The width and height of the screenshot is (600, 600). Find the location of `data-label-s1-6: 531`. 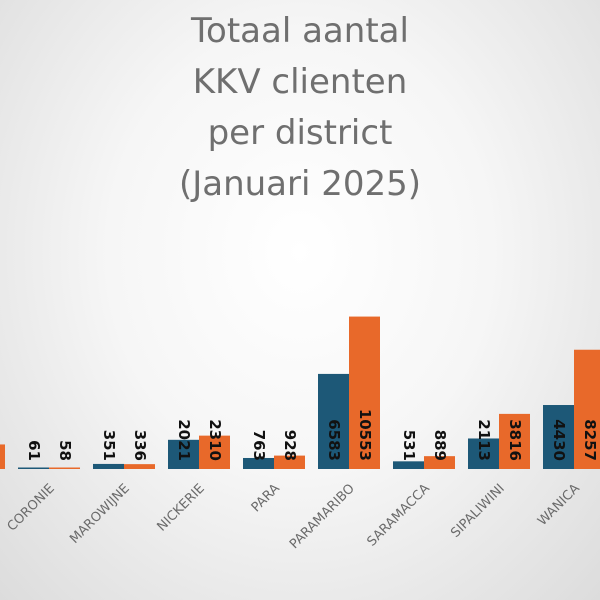

data-label-s1-6: 531 is located at coordinates (409, 445).